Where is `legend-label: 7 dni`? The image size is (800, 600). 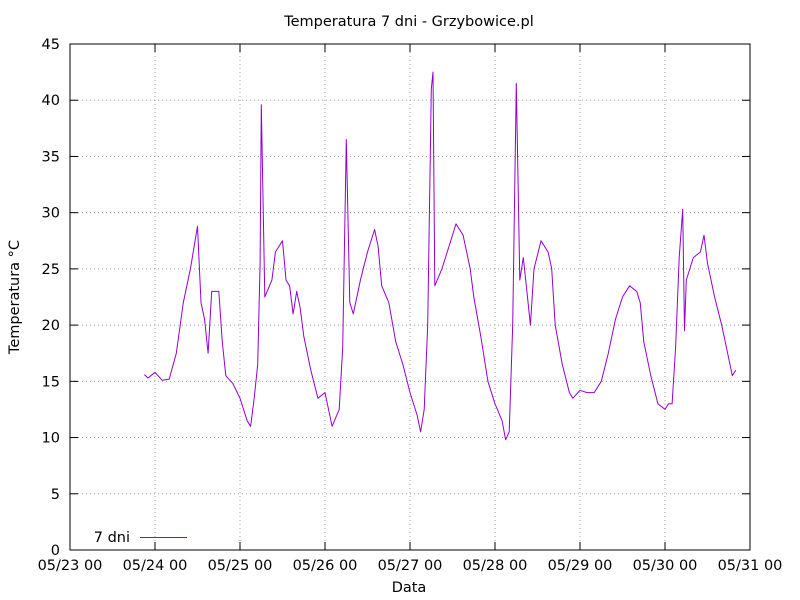
legend-label: 7 dni is located at coordinates (112, 538).